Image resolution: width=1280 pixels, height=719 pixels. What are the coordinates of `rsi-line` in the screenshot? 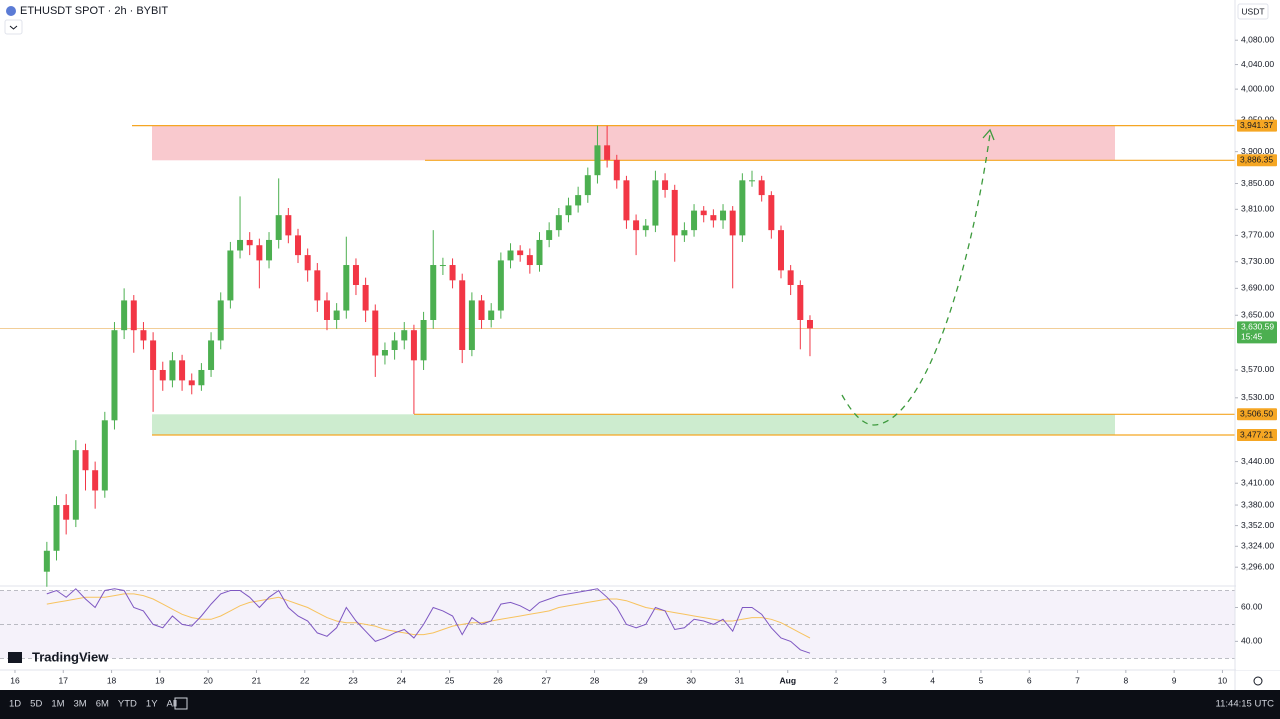 It's located at (428, 621).